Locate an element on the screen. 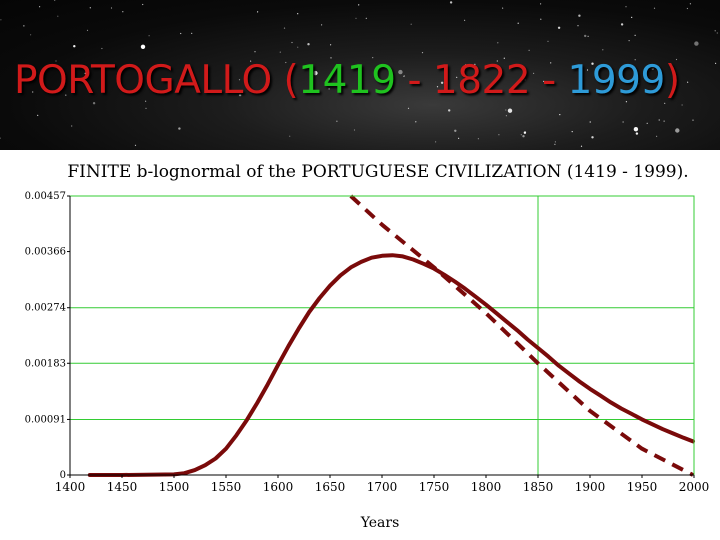 Image resolution: width=720 pixels, height=540 pixels. x-tick-label: 1450 is located at coordinates (122, 487).